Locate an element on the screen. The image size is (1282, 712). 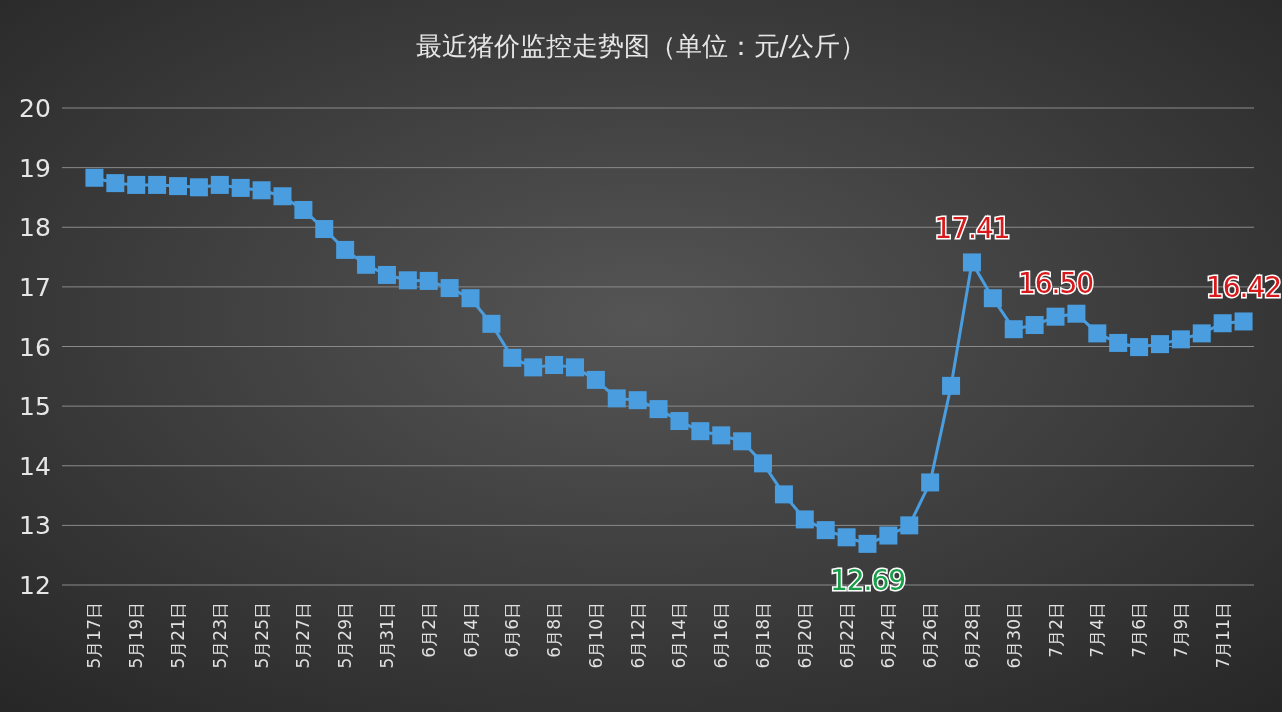
x-tick-label: 6月8日 is located at coordinates (554, 630).